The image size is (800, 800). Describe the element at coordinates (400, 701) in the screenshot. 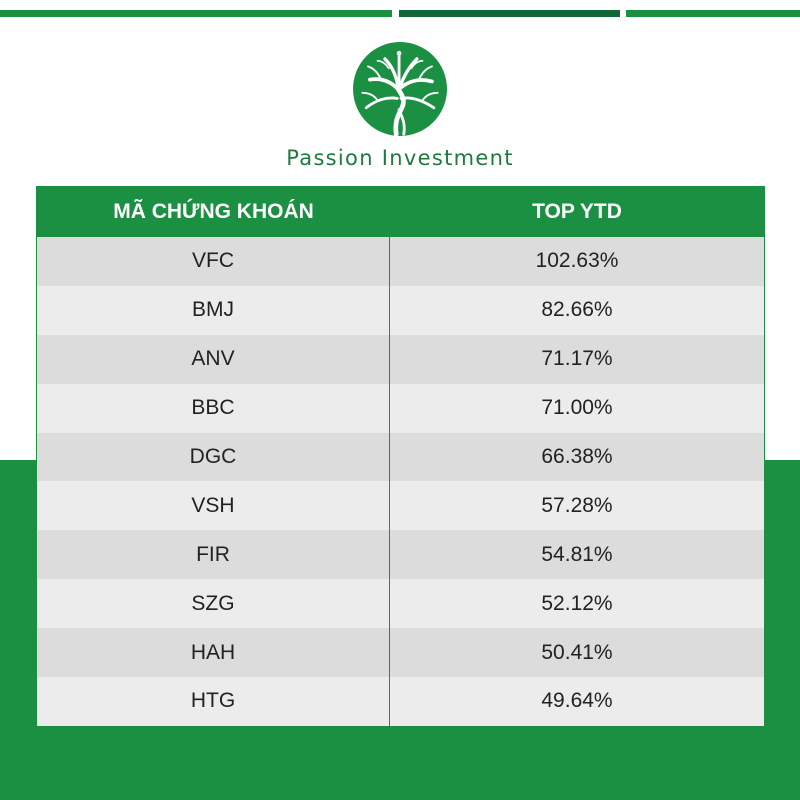

I see `table-row: HTG 49.64%` at that location.